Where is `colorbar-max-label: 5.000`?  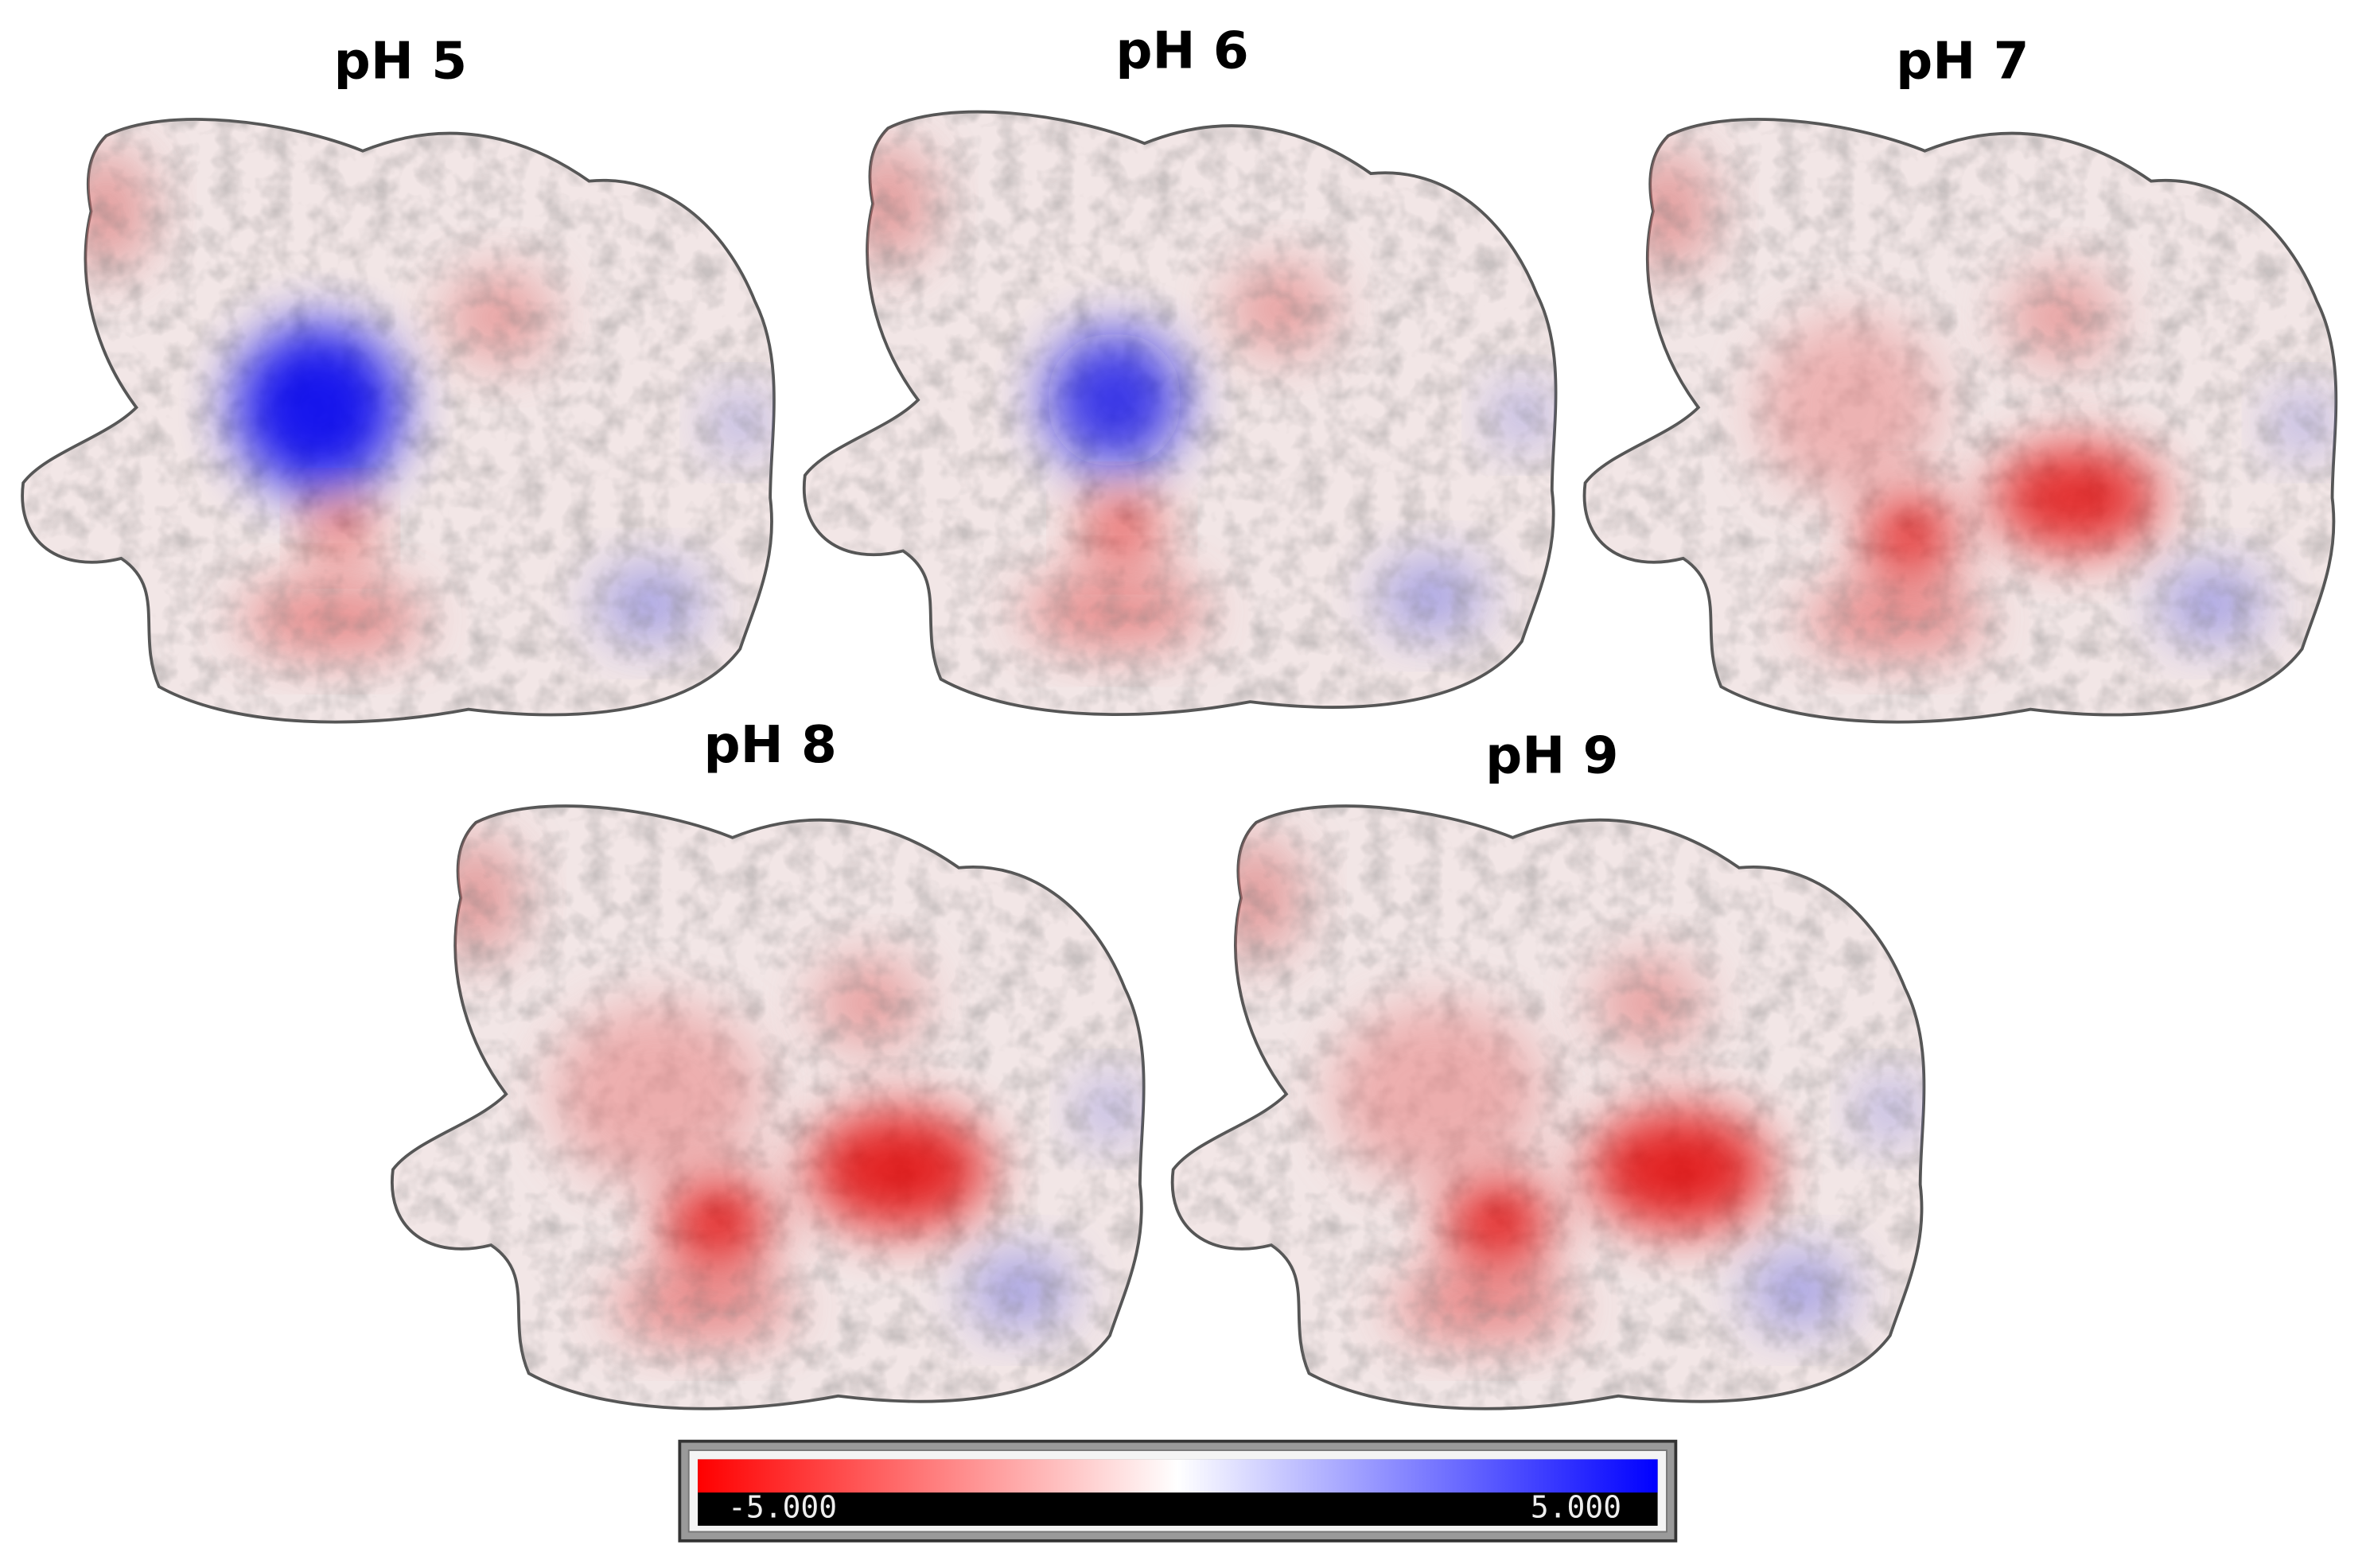
colorbar-max-label: 5.000 is located at coordinates (1576, 1507).